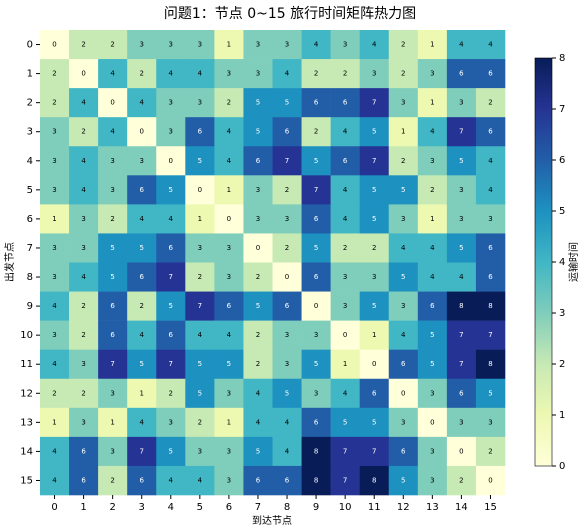  What do you see at coordinates (290, 14) in the screenshot?
I see `chart-title: 问题1：节点 0~15 旅行时间矩阵热力图` at bounding box center [290, 14].